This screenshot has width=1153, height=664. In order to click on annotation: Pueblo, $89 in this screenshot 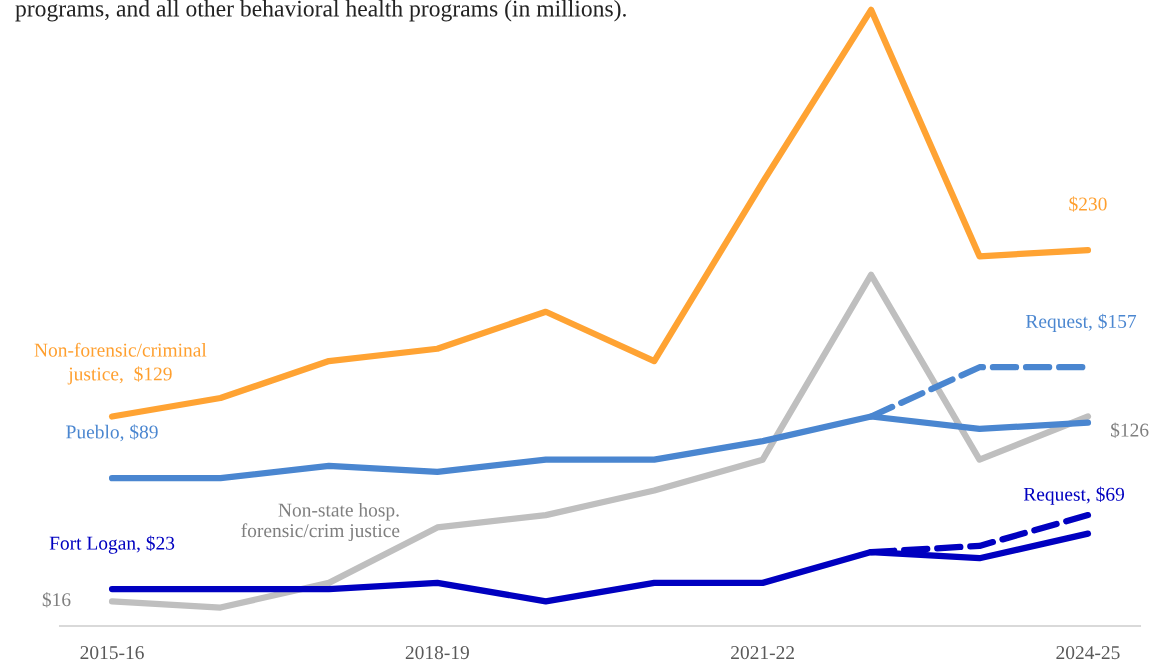, I will do `click(112, 433)`.